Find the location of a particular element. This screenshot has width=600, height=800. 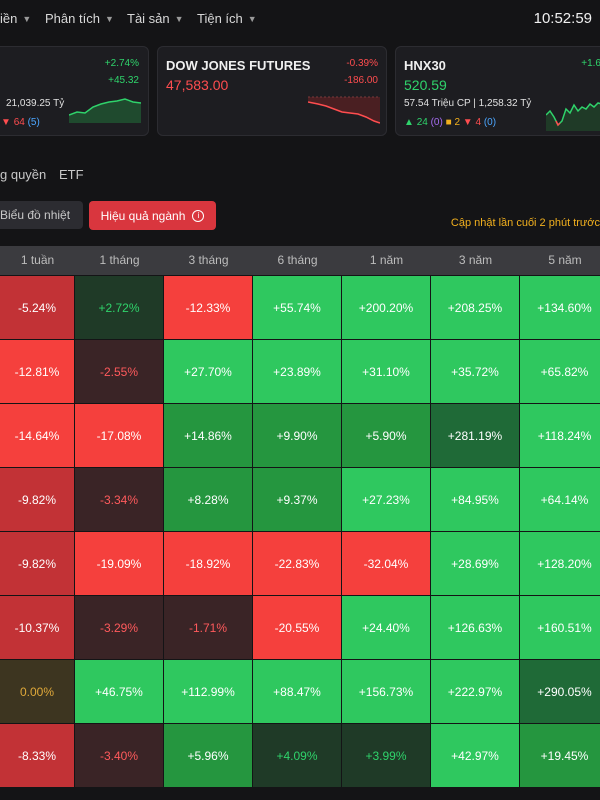

nav-item-label: Phân tích is located at coordinates (72, 18).